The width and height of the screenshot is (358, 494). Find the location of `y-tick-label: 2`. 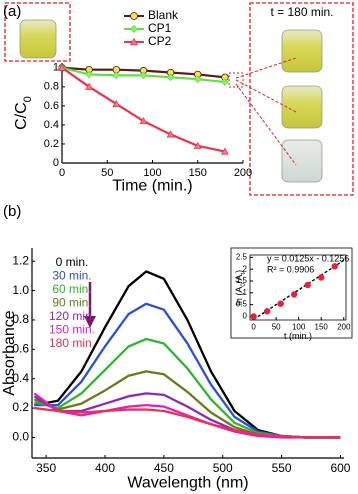

y-tick-label: 2 is located at coordinates (245, 268).